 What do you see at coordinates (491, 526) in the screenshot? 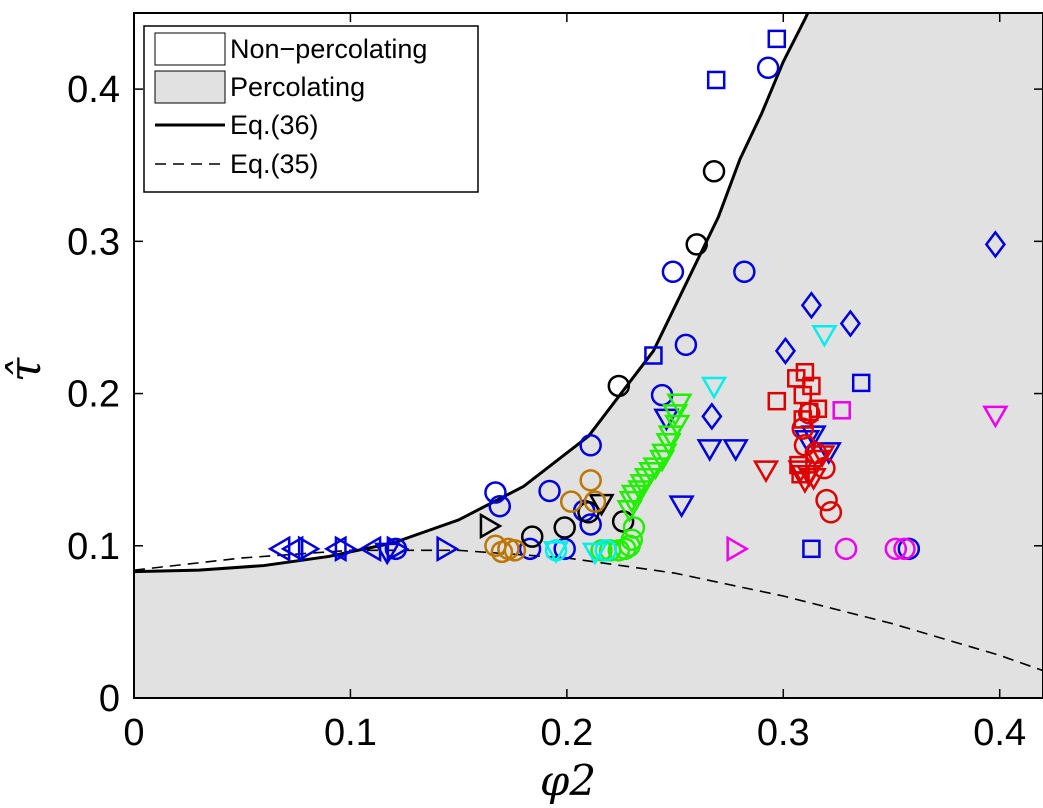
I see `marker-black-triangle-right` at bounding box center [491, 526].